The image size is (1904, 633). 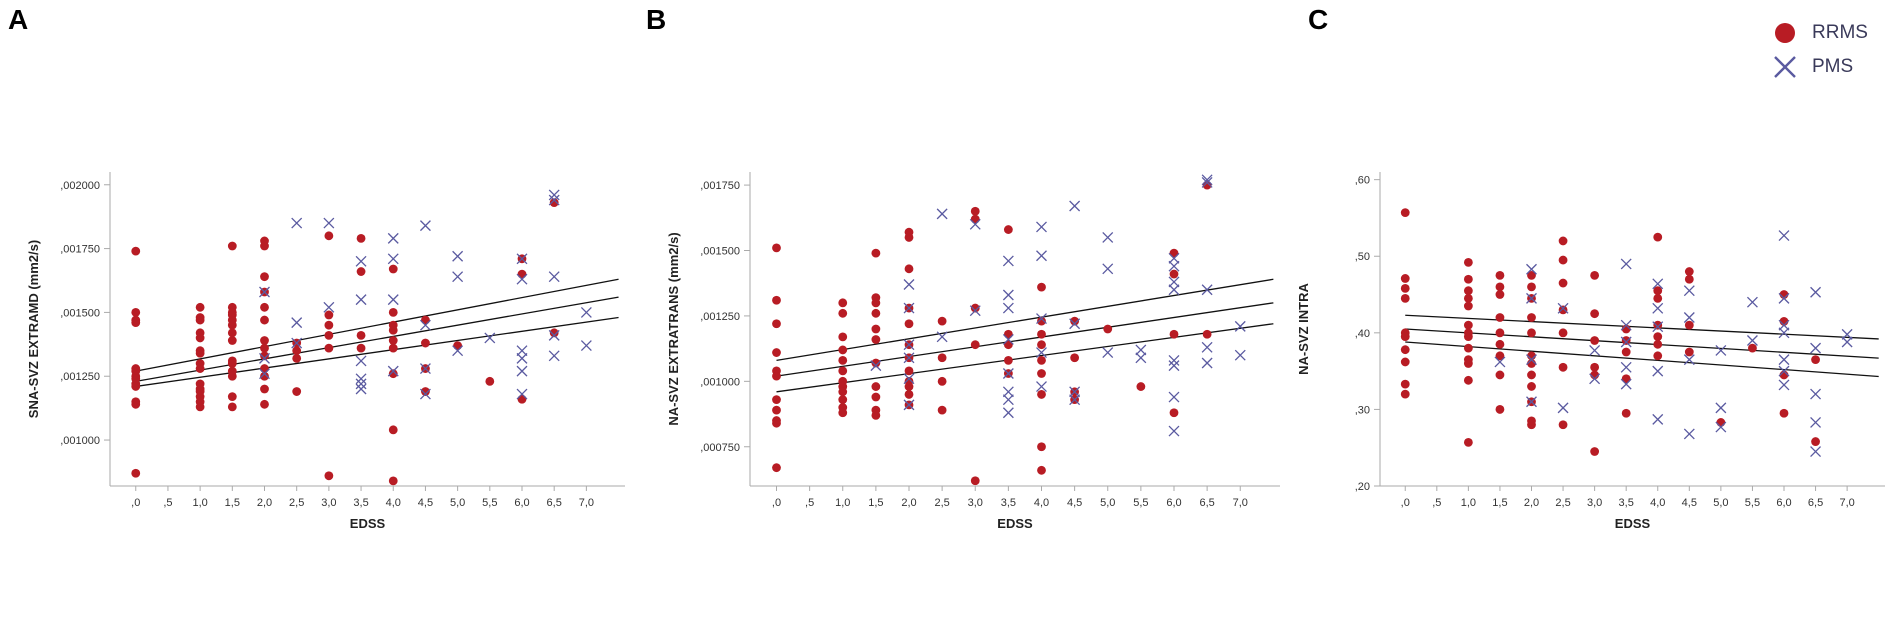 What do you see at coordinates (457, 503) in the screenshot?
I see `c0-x-tick-label: 5,0` at bounding box center [457, 503].